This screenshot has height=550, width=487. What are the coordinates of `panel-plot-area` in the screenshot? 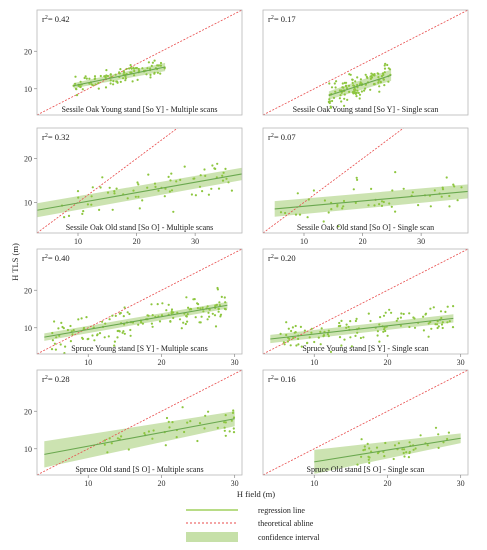 It's located at (139, 62).